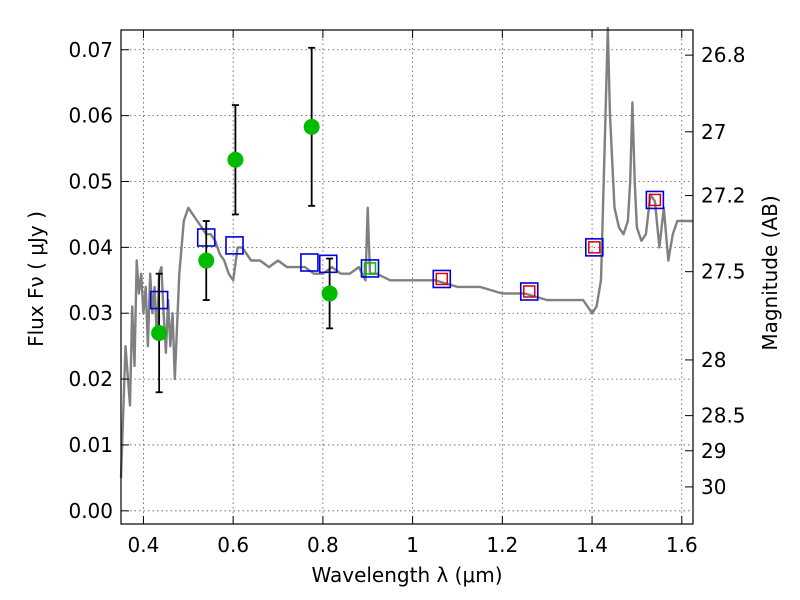 The image size is (800, 600). What do you see at coordinates (592, 545) in the screenshot?
I see `x-tick-label: 1.4` at bounding box center [592, 545].